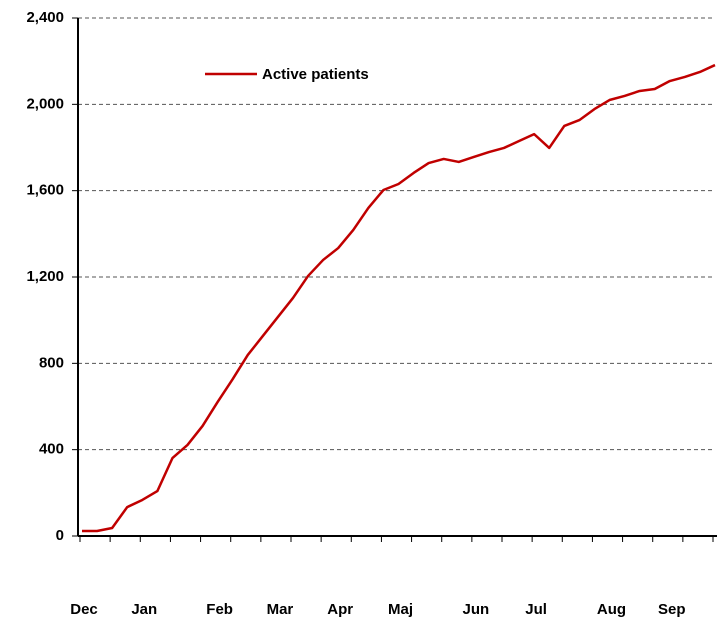 The image size is (719, 619). What do you see at coordinates (51, 362) in the screenshot?
I see `y-tick-label: 800` at bounding box center [51, 362].